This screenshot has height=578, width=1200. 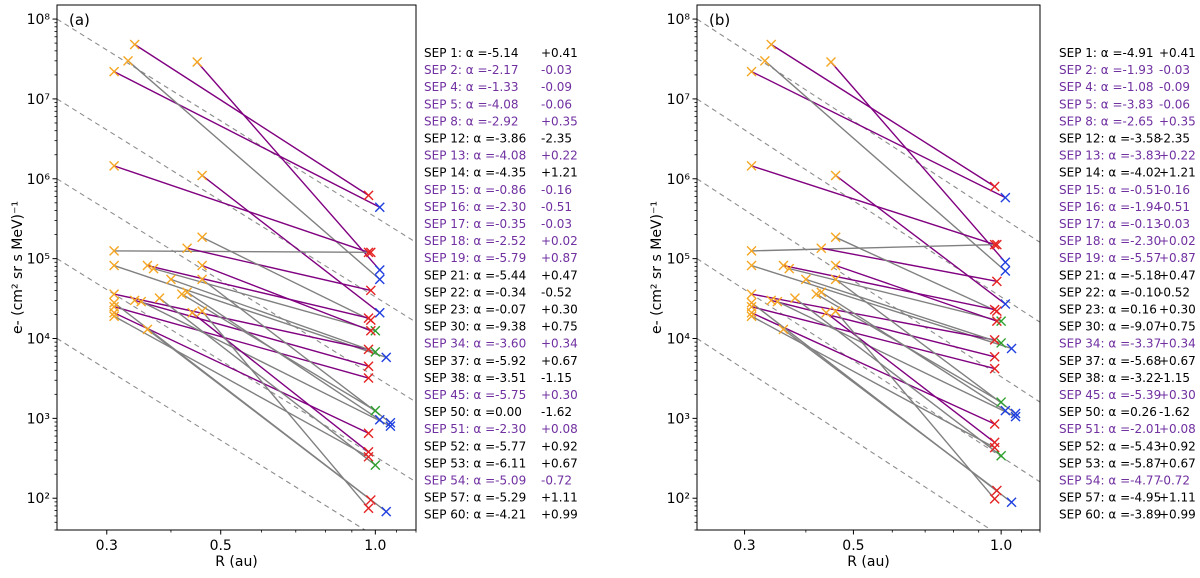 I want to click on panel-label: (a), so click(x=79, y=20).